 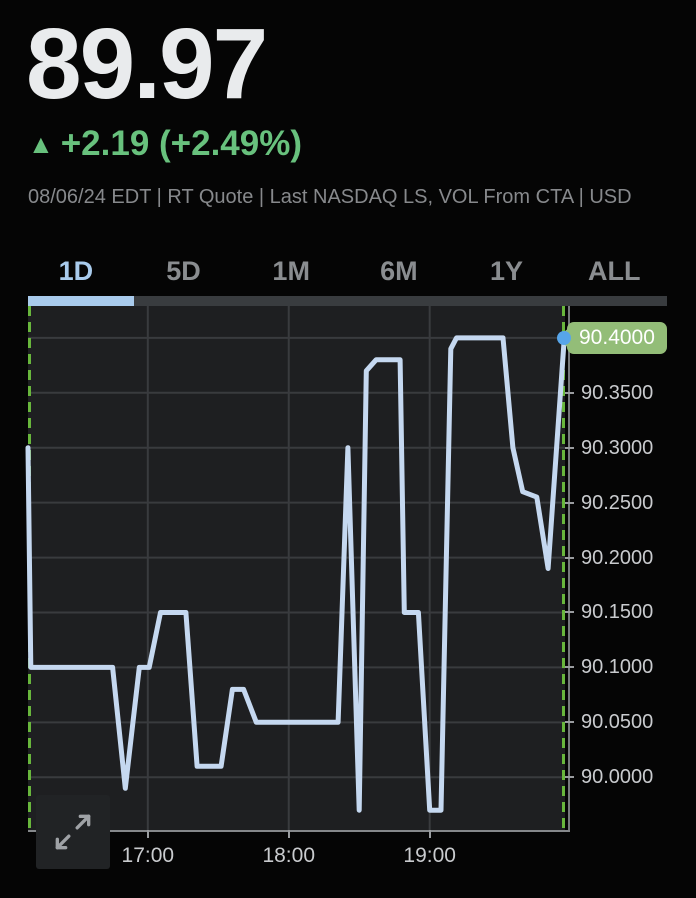 I want to click on price-change: ▲ +2.19 (+2.49%), so click(x=165, y=144).